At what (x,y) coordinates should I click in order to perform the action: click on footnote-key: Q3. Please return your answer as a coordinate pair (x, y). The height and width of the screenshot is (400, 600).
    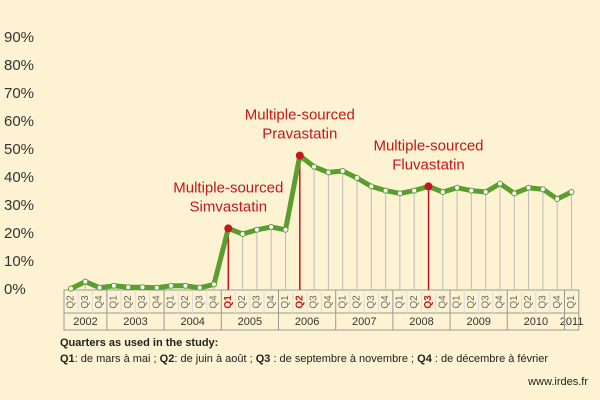
    Looking at the image, I should click on (263, 359).